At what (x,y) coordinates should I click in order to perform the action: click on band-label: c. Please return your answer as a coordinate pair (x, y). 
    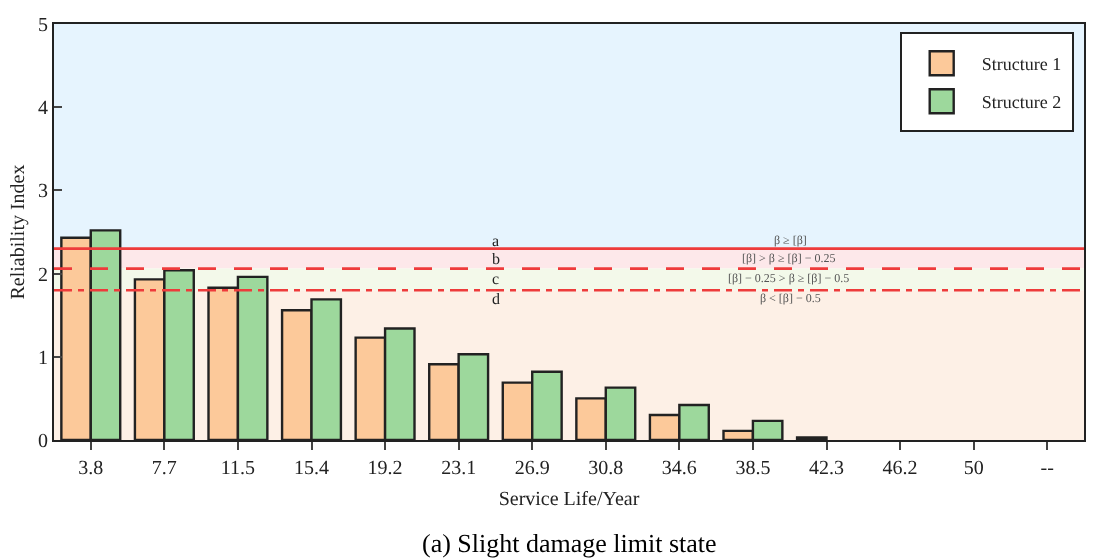
    Looking at the image, I should click on (496, 279).